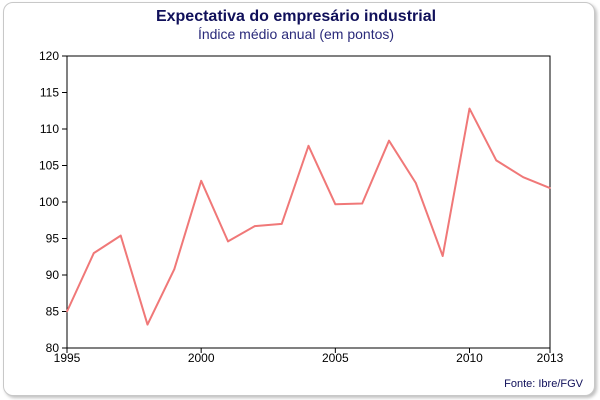 The image size is (600, 400). Describe the element at coordinates (309, 356) in the screenshot. I see `x-axis: 1995 2000 2005 2010 2013` at that location.